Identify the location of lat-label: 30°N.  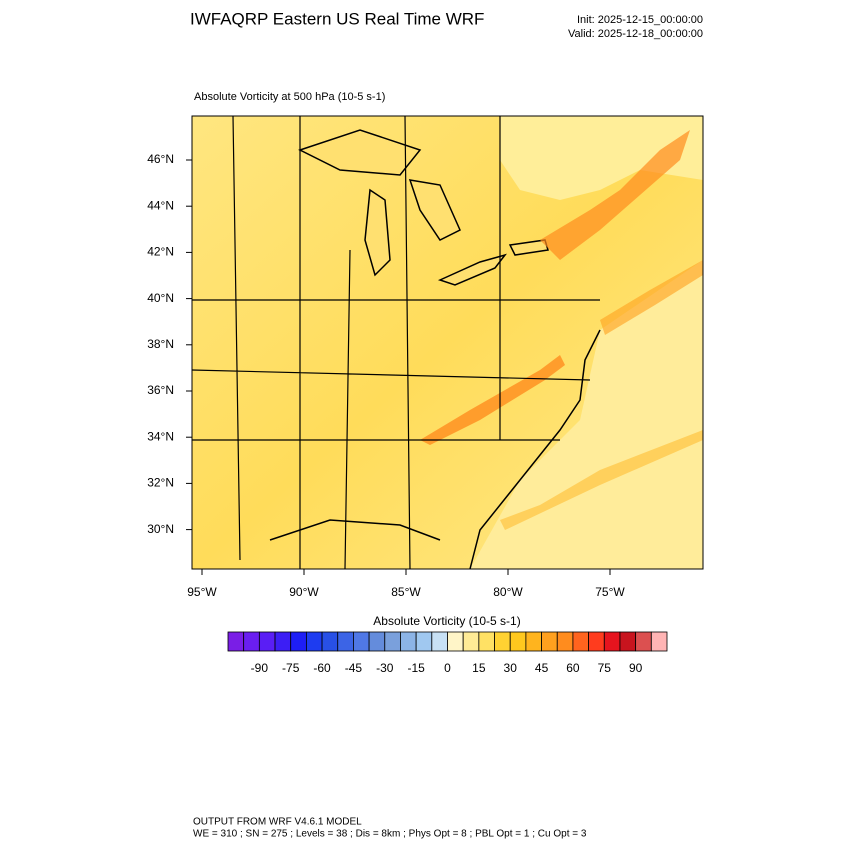
(160, 529).